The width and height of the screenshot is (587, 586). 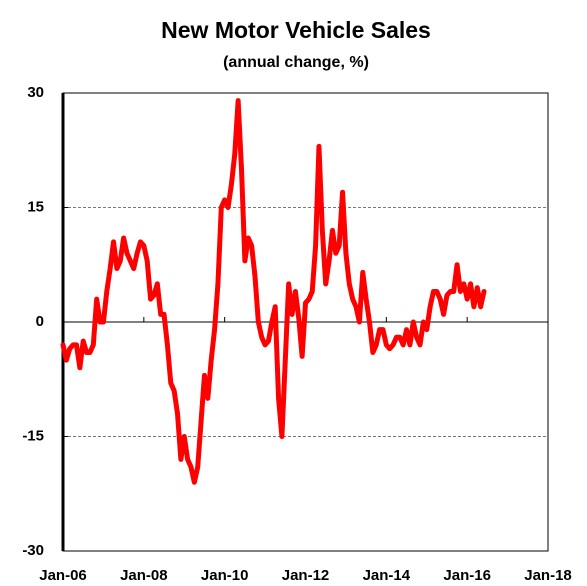 I want to click on y-tick-label: -15, so click(x=33, y=435).